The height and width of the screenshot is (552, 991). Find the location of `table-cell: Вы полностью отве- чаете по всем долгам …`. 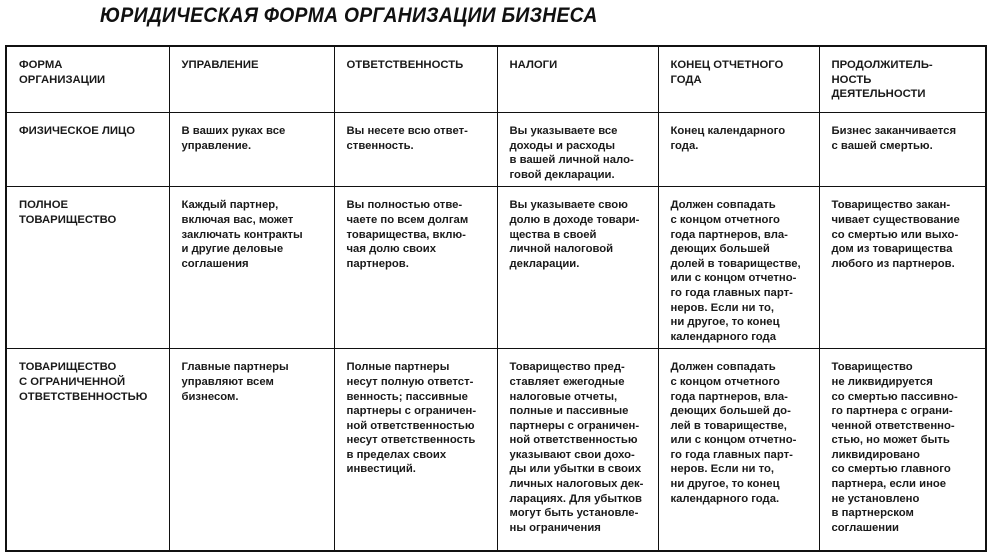

table-cell: Вы полностью отве- чаете по всем долгам … is located at coordinates (415, 268).